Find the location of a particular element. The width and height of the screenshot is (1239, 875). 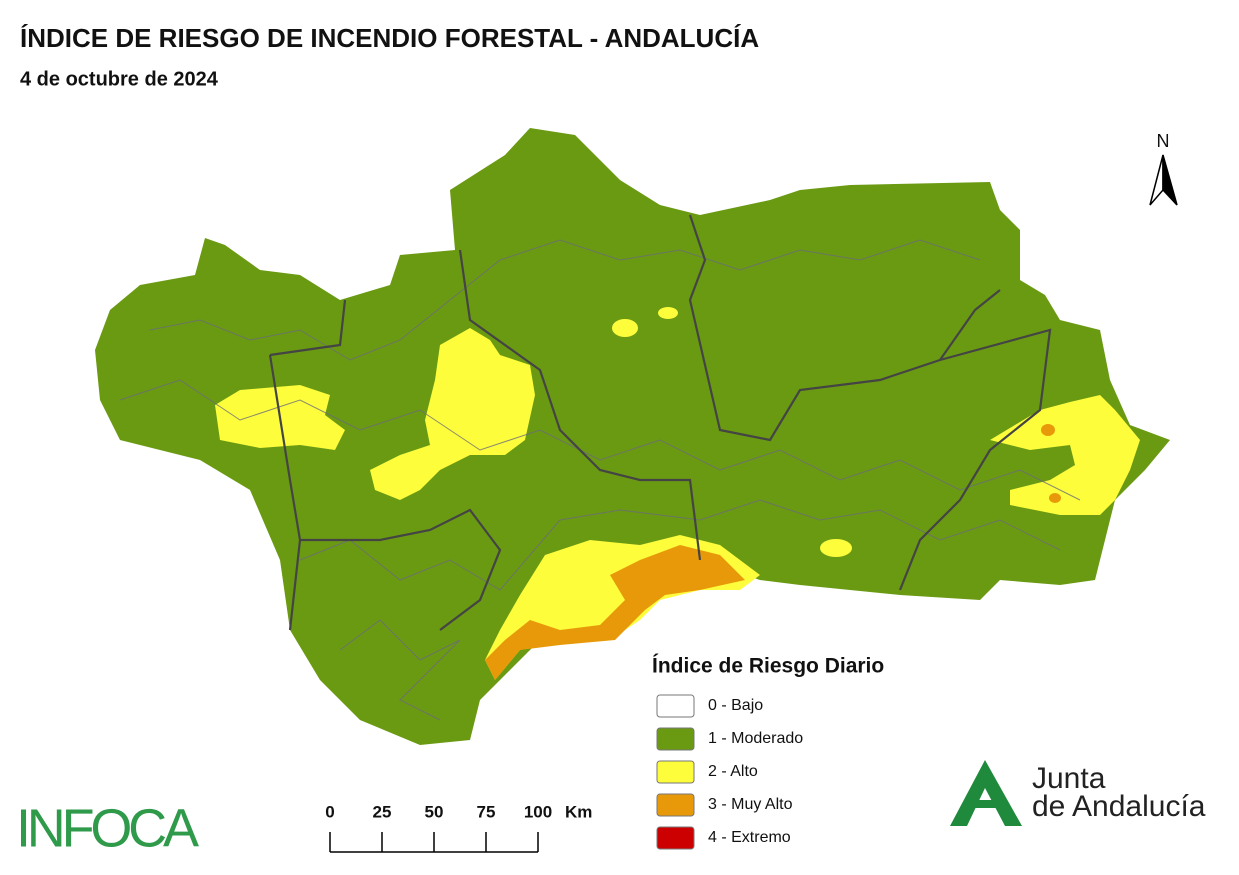

junta-text: Junta is located at coordinates (1069, 778).